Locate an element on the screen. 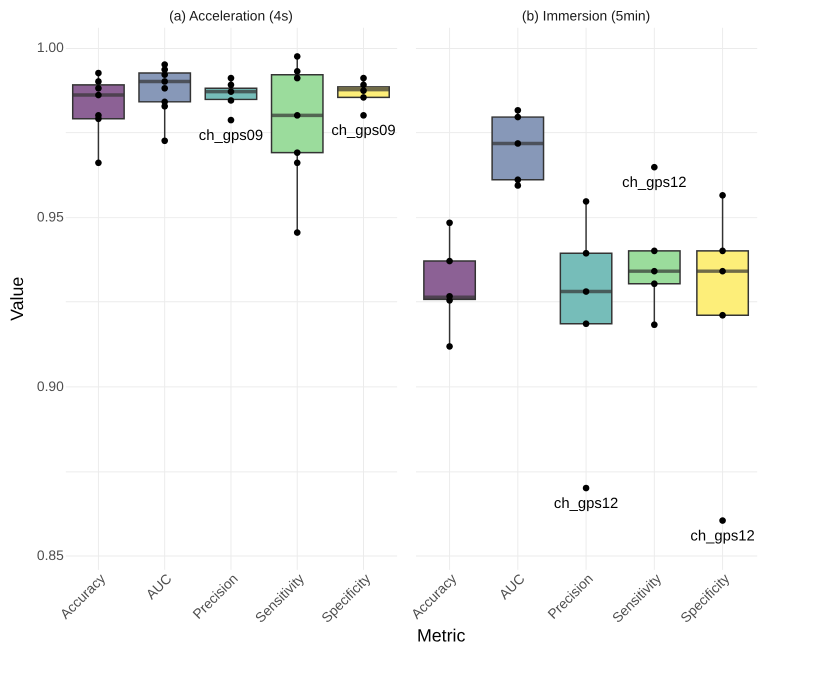 This screenshot has height=691, width=821. x-axis-title: Metric is located at coordinates (441, 636).